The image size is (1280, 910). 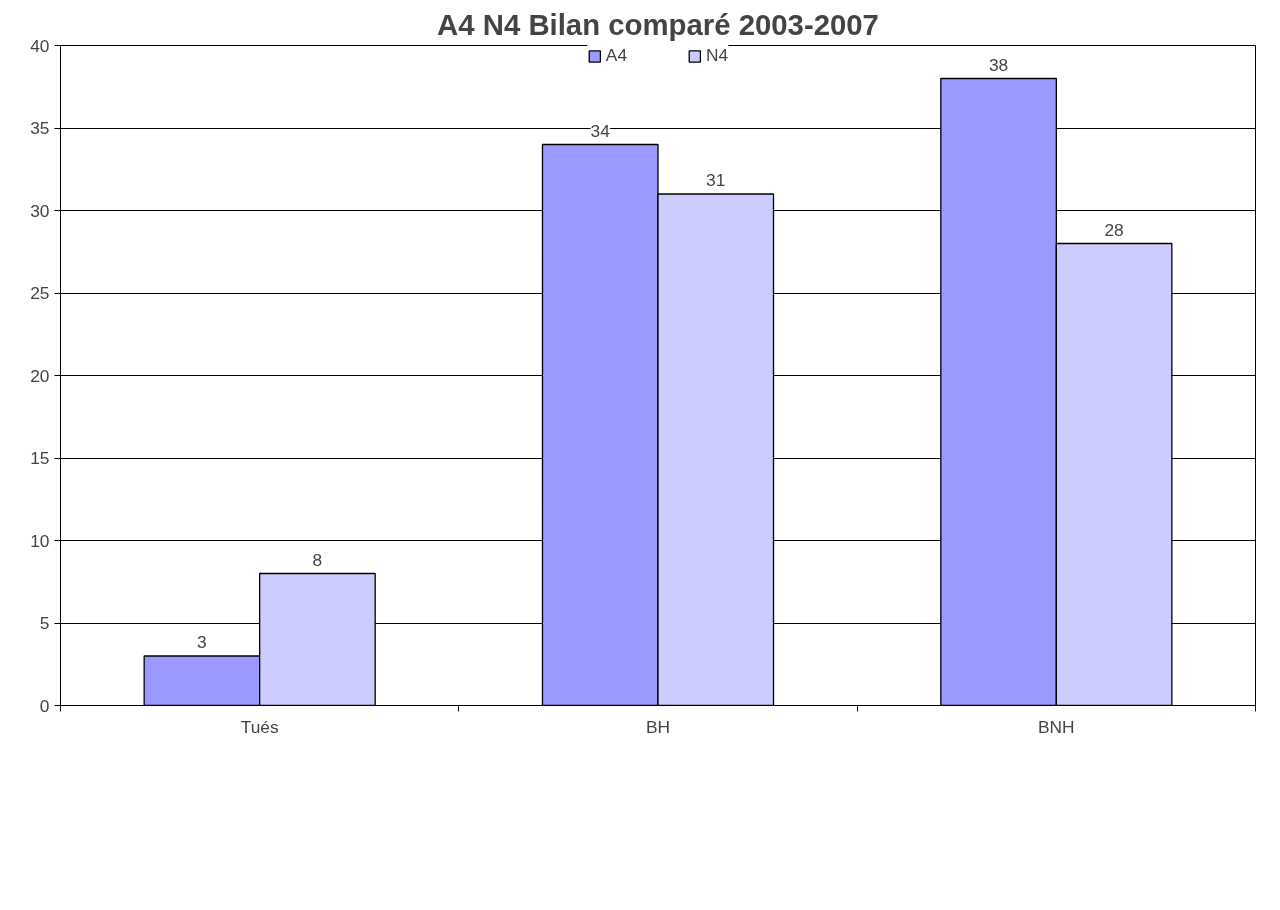 I want to click on data-label: 34, so click(x=600, y=130).